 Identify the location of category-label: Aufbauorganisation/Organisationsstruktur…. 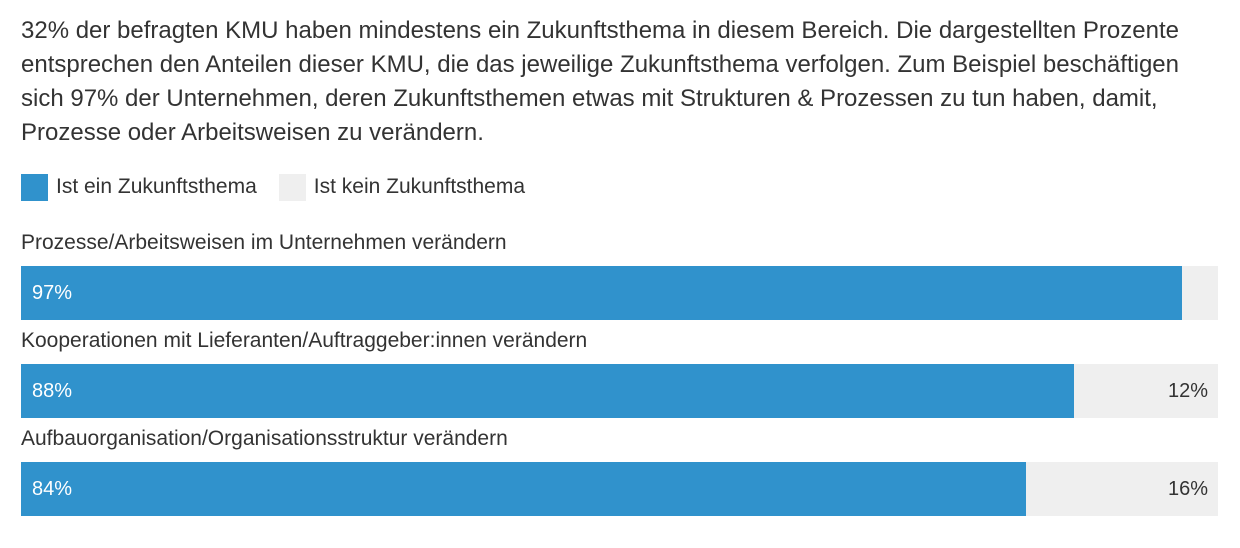
(264, 438).